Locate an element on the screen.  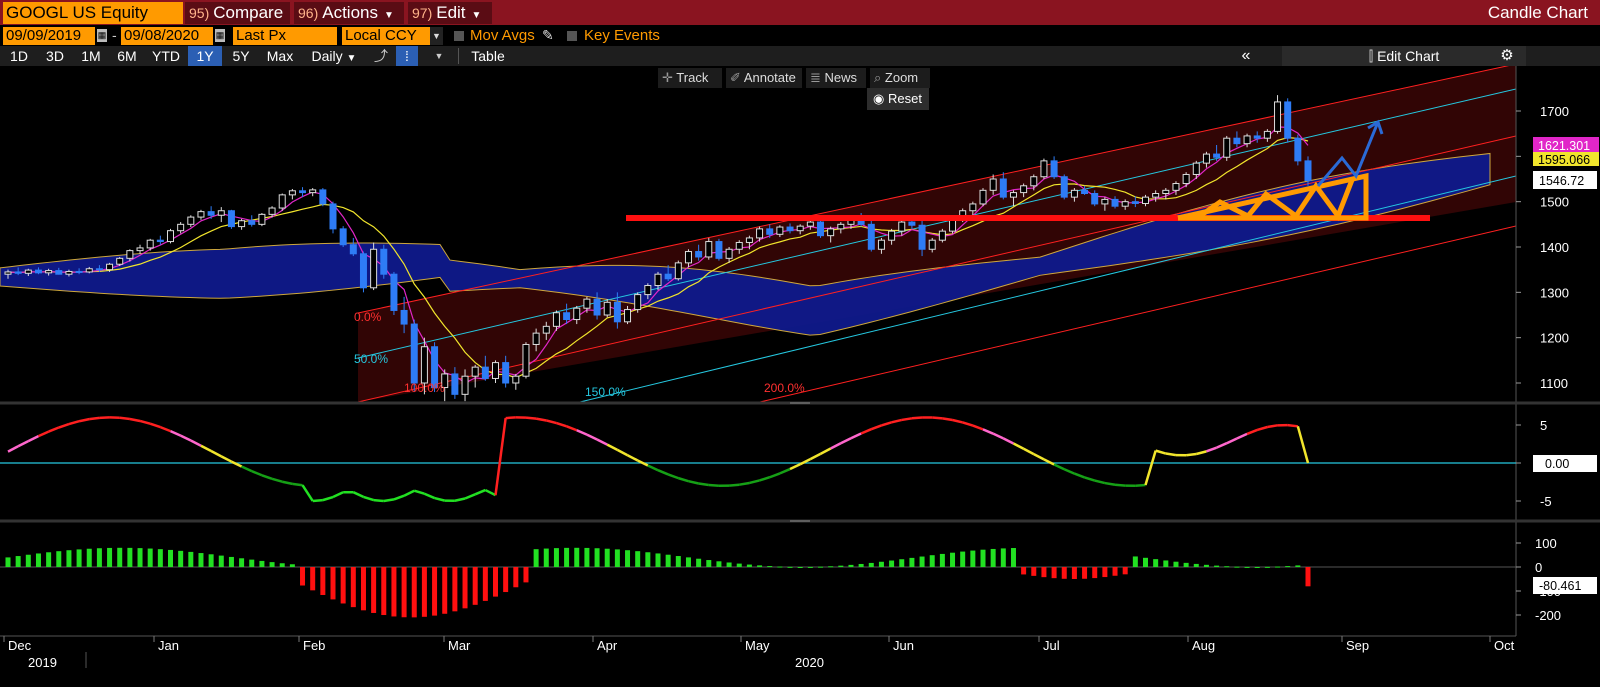
ticker-field: GOOGL US Equity is located at coordinates (93, 13).